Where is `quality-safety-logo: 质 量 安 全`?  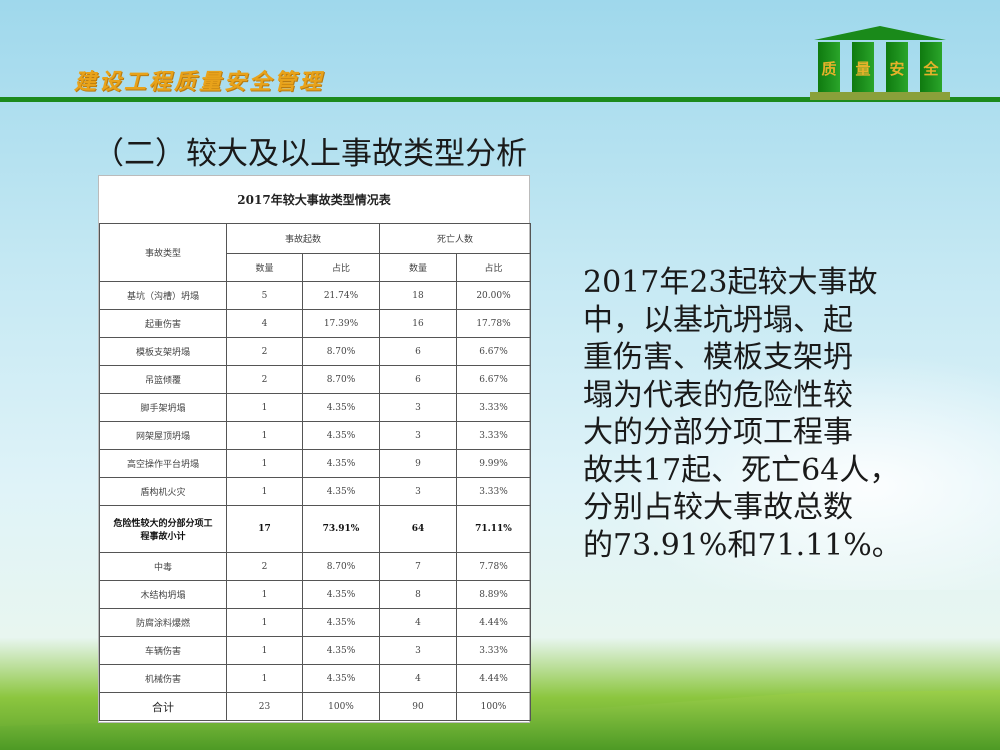
quality-safety-logo: 质 量 安 全 is located at coordinates (880, 63).